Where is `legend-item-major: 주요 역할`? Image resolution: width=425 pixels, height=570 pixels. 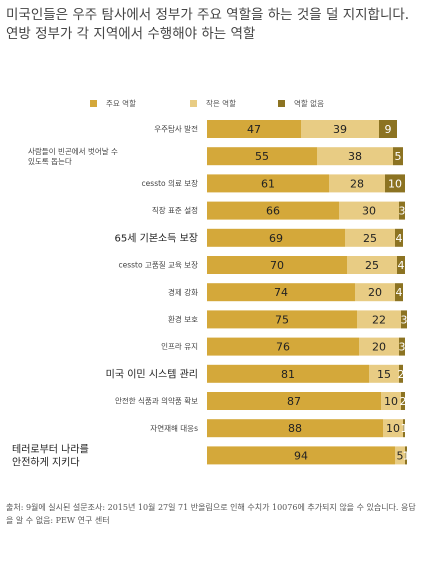 legend-item-major: 주요 역할 is located at coordinates (113, 103).